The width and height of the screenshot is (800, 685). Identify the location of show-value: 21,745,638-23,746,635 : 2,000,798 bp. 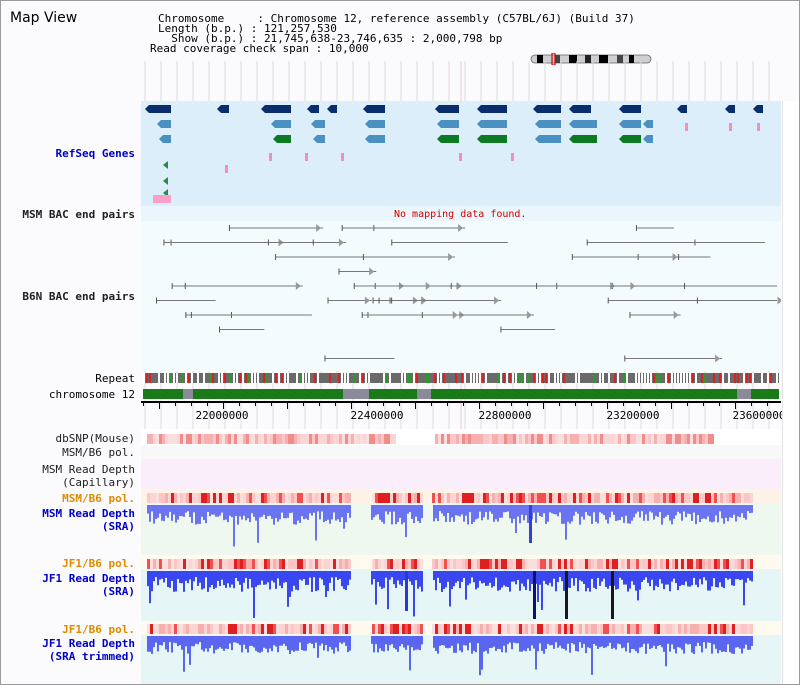
(383, 38).